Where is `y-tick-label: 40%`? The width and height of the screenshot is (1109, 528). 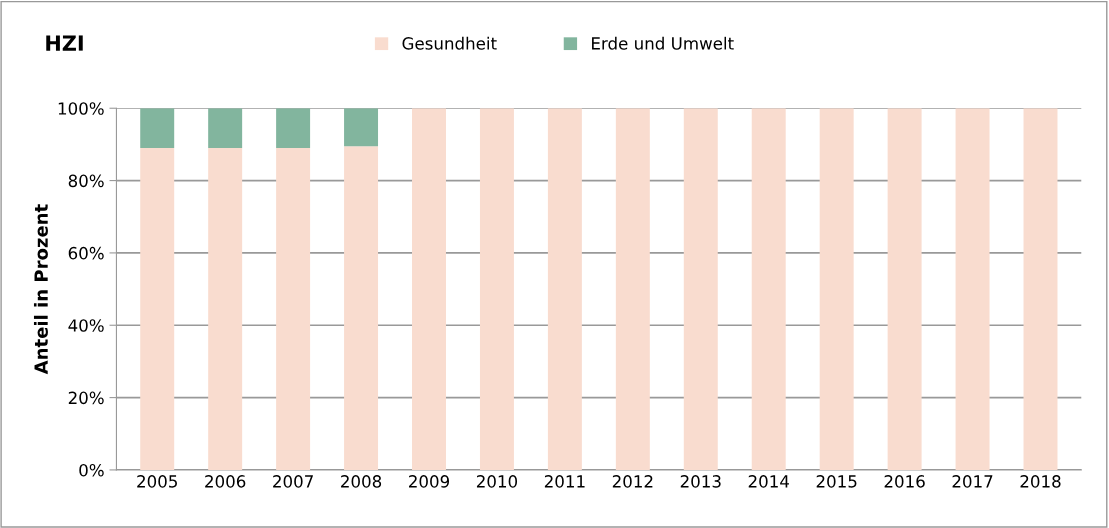 y-tick-label: 40% is located at coordinates (86, 325).